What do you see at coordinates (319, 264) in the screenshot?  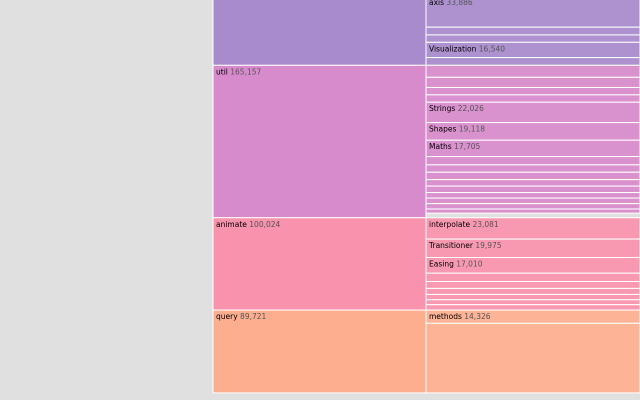 I see `node-animate` at bounding box center [319, 264].